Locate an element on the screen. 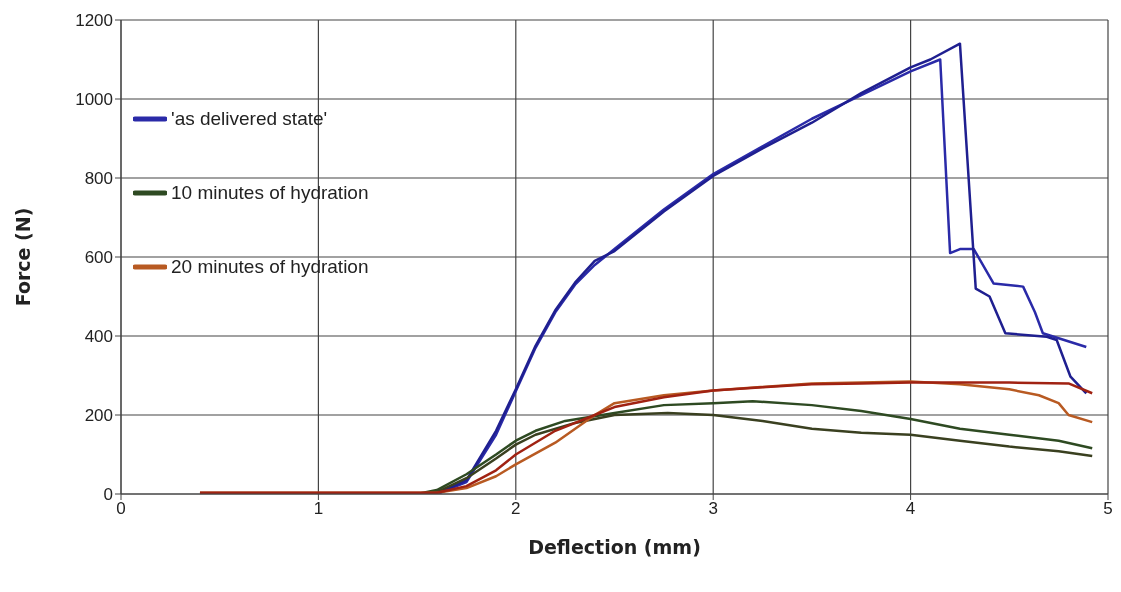 Image resolution: width=1121 pixels, height=592 pixels. y-tick-label: 600 is located at coordinates (98, 258).